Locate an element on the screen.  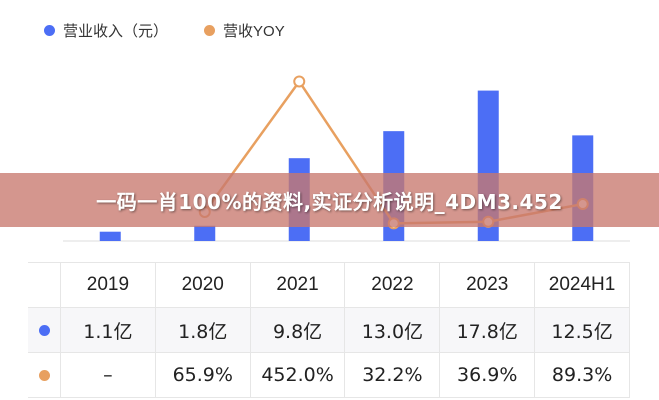
table-header-cell: 2023 is located at coordinates (487, 285).